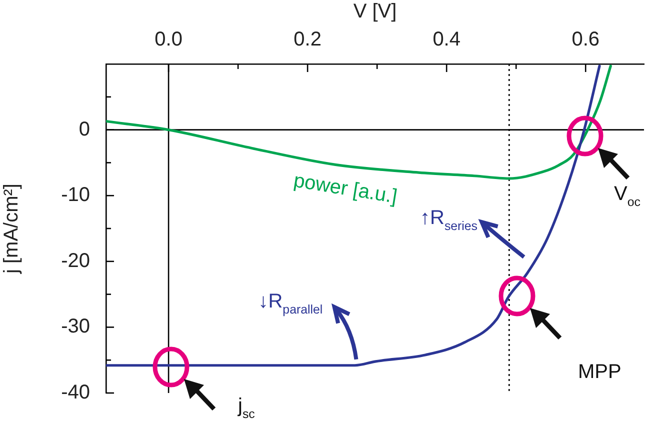 The height and width of the screenshot is (432, 664). Describe the element at coordinates (75, 195) in the screenshot. I see `y-tick-label: -10` at that location.